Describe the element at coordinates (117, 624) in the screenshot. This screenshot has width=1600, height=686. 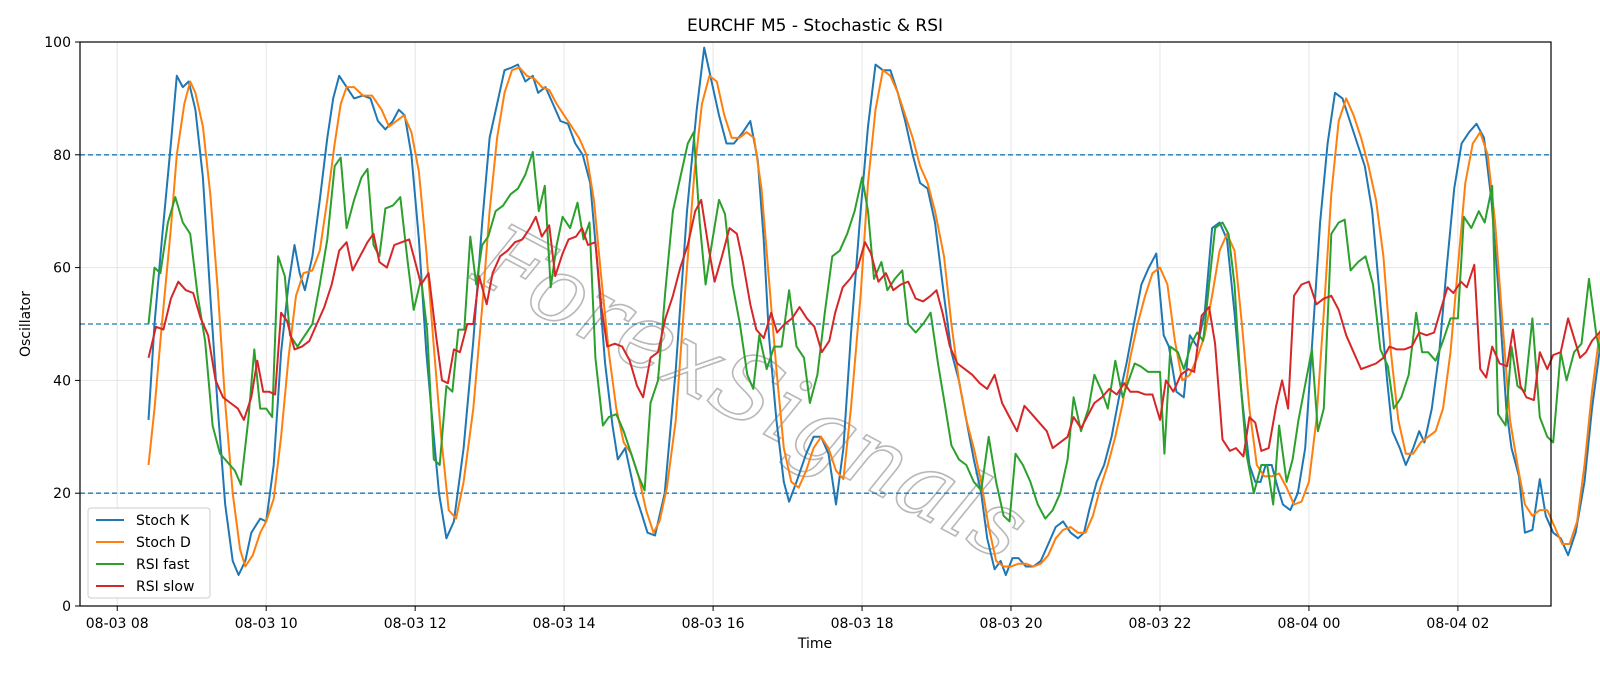
I see `x-tick-label-0: 08-03 08` at that location.